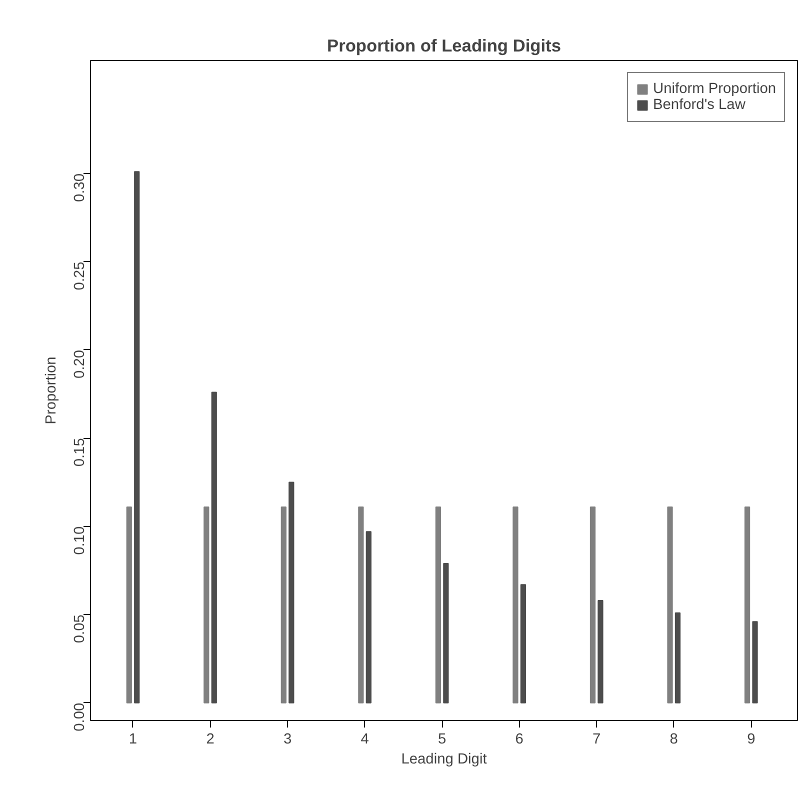  I want to click on legend-label: Uniform Proportion, so click(714, 89).